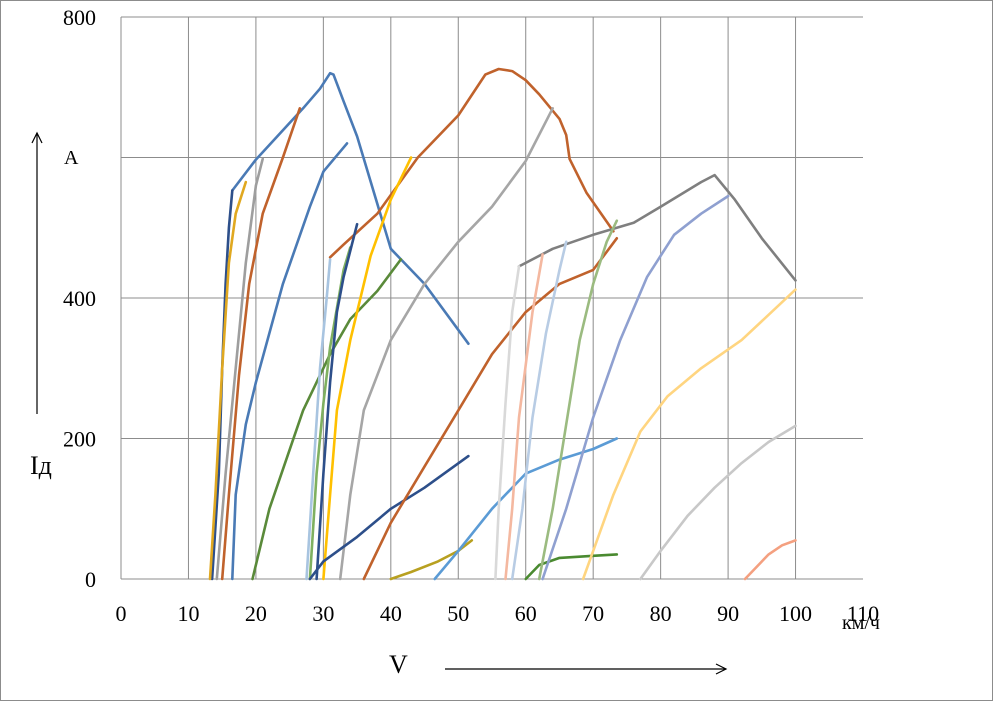 The width and height of the screenshot is (993, 701). What do you see at coordinates (661, 613) in the screenshot?
I see `x-tick-label: 80` at bounding box center [661, 613].